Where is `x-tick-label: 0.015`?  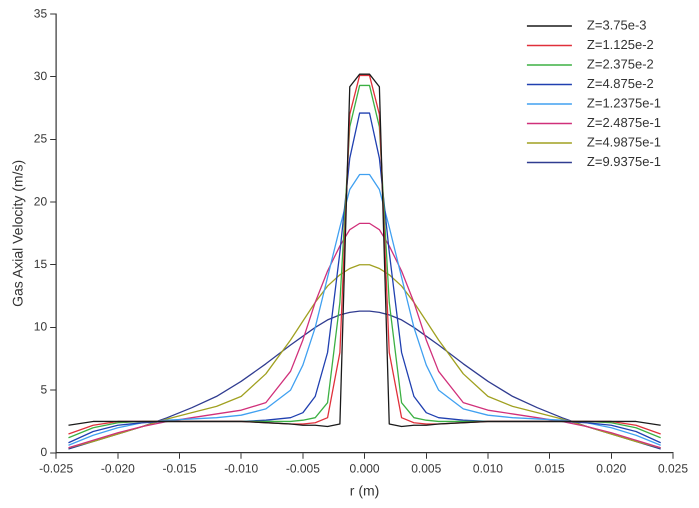 x-tick-label: 0.015 is located at coordinates (549, 468).